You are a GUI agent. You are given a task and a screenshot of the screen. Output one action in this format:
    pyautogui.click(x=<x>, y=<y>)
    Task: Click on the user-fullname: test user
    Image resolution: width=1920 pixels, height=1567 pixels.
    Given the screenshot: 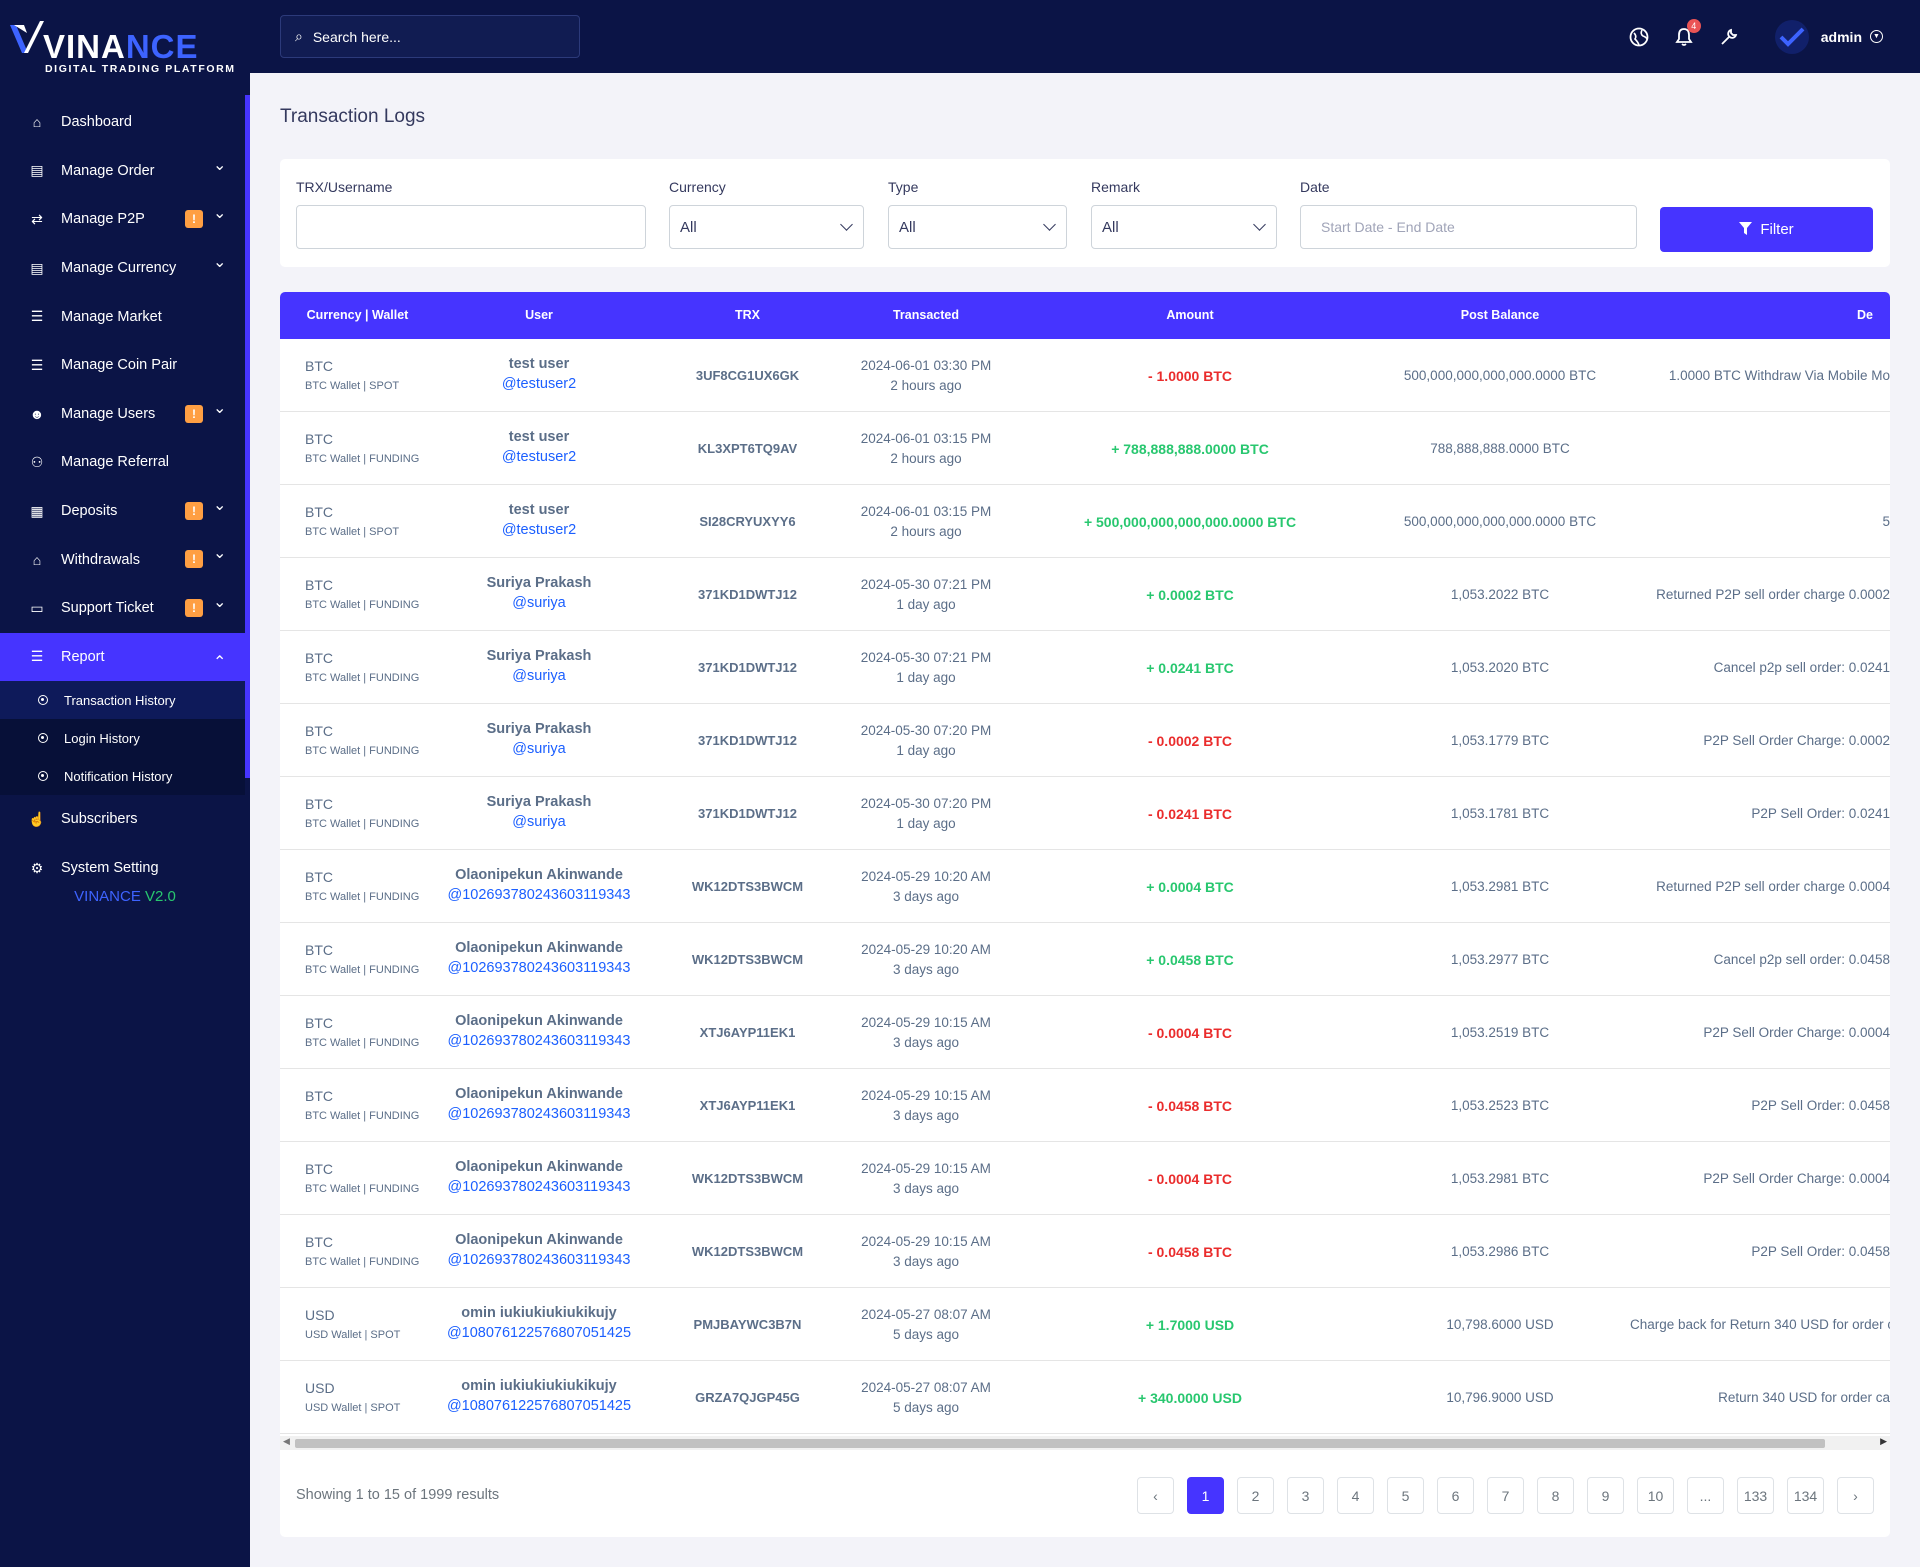 What is the action you would take?
    pyautogui.click(x=539, y=364)
    